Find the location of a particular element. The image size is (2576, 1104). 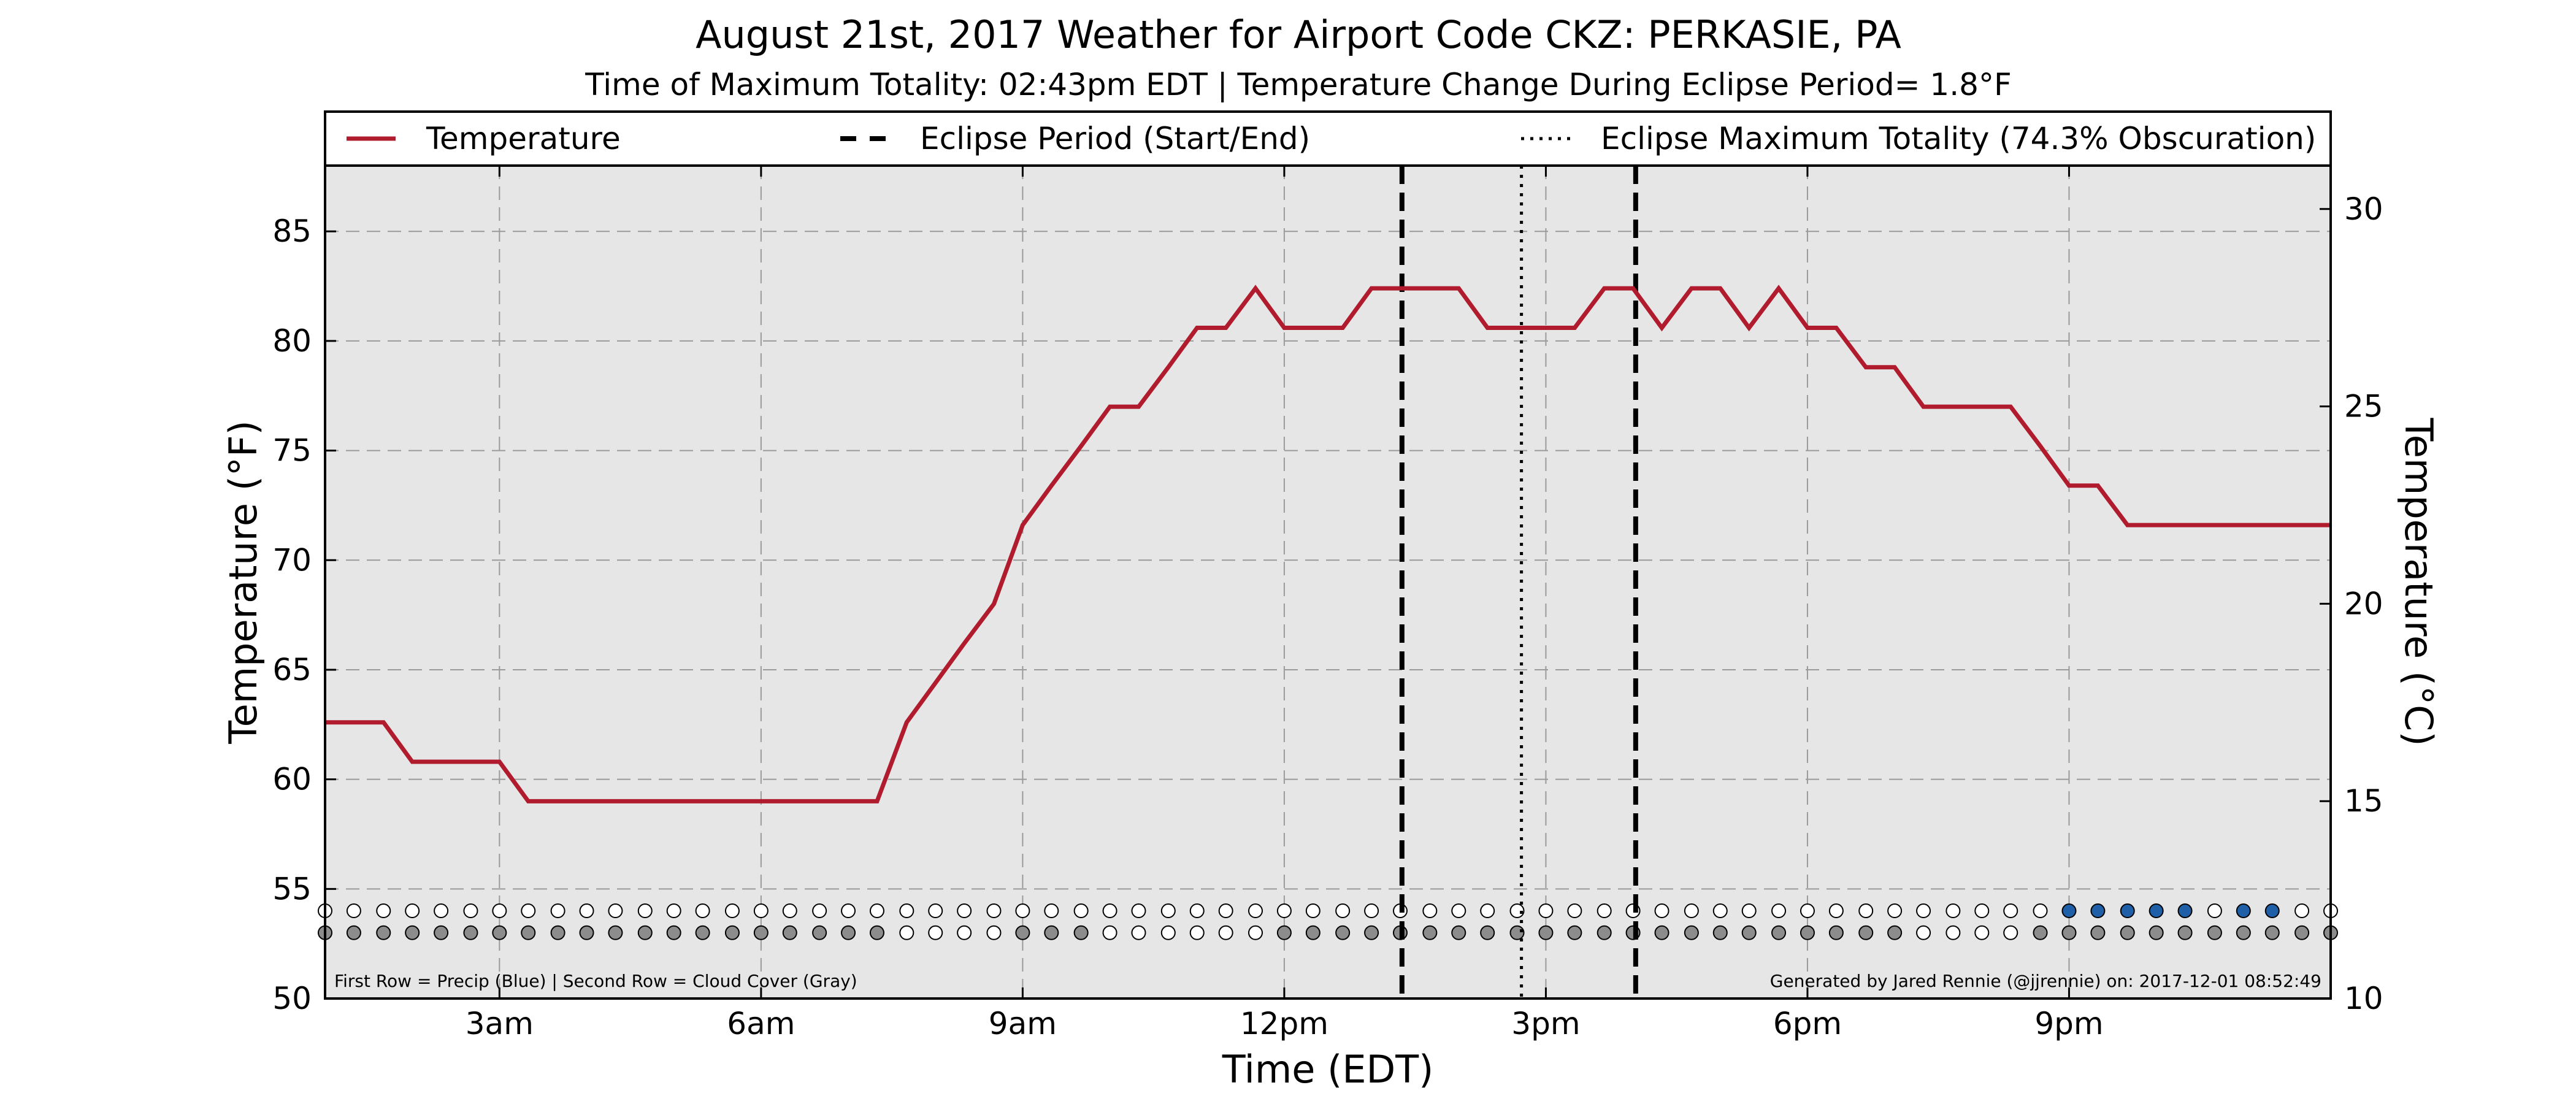

y-tick-label: 60 is located at coordinates (292, 779).